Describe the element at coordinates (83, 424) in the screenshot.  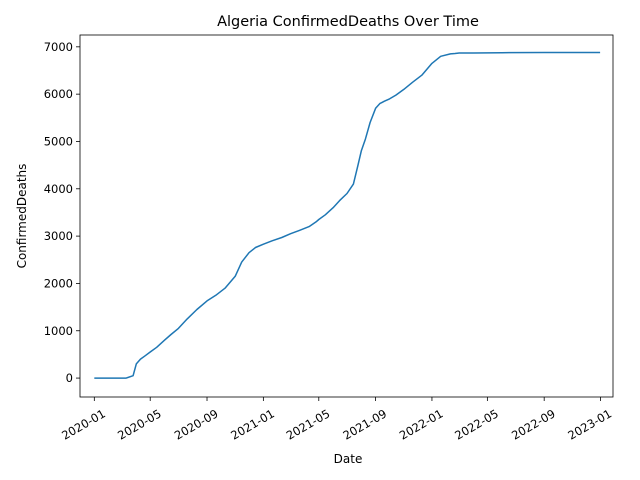
I see `x-tick-label: 2020-01` at that location.